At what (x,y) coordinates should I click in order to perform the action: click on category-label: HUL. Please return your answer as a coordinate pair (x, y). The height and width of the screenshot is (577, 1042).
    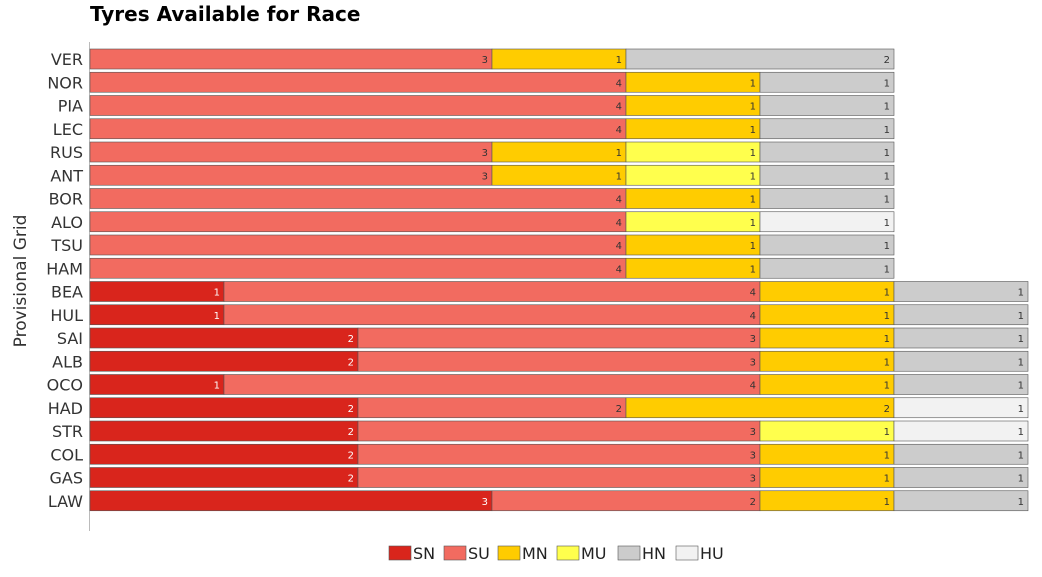
    Looking at the image, I should click on (66, 315).